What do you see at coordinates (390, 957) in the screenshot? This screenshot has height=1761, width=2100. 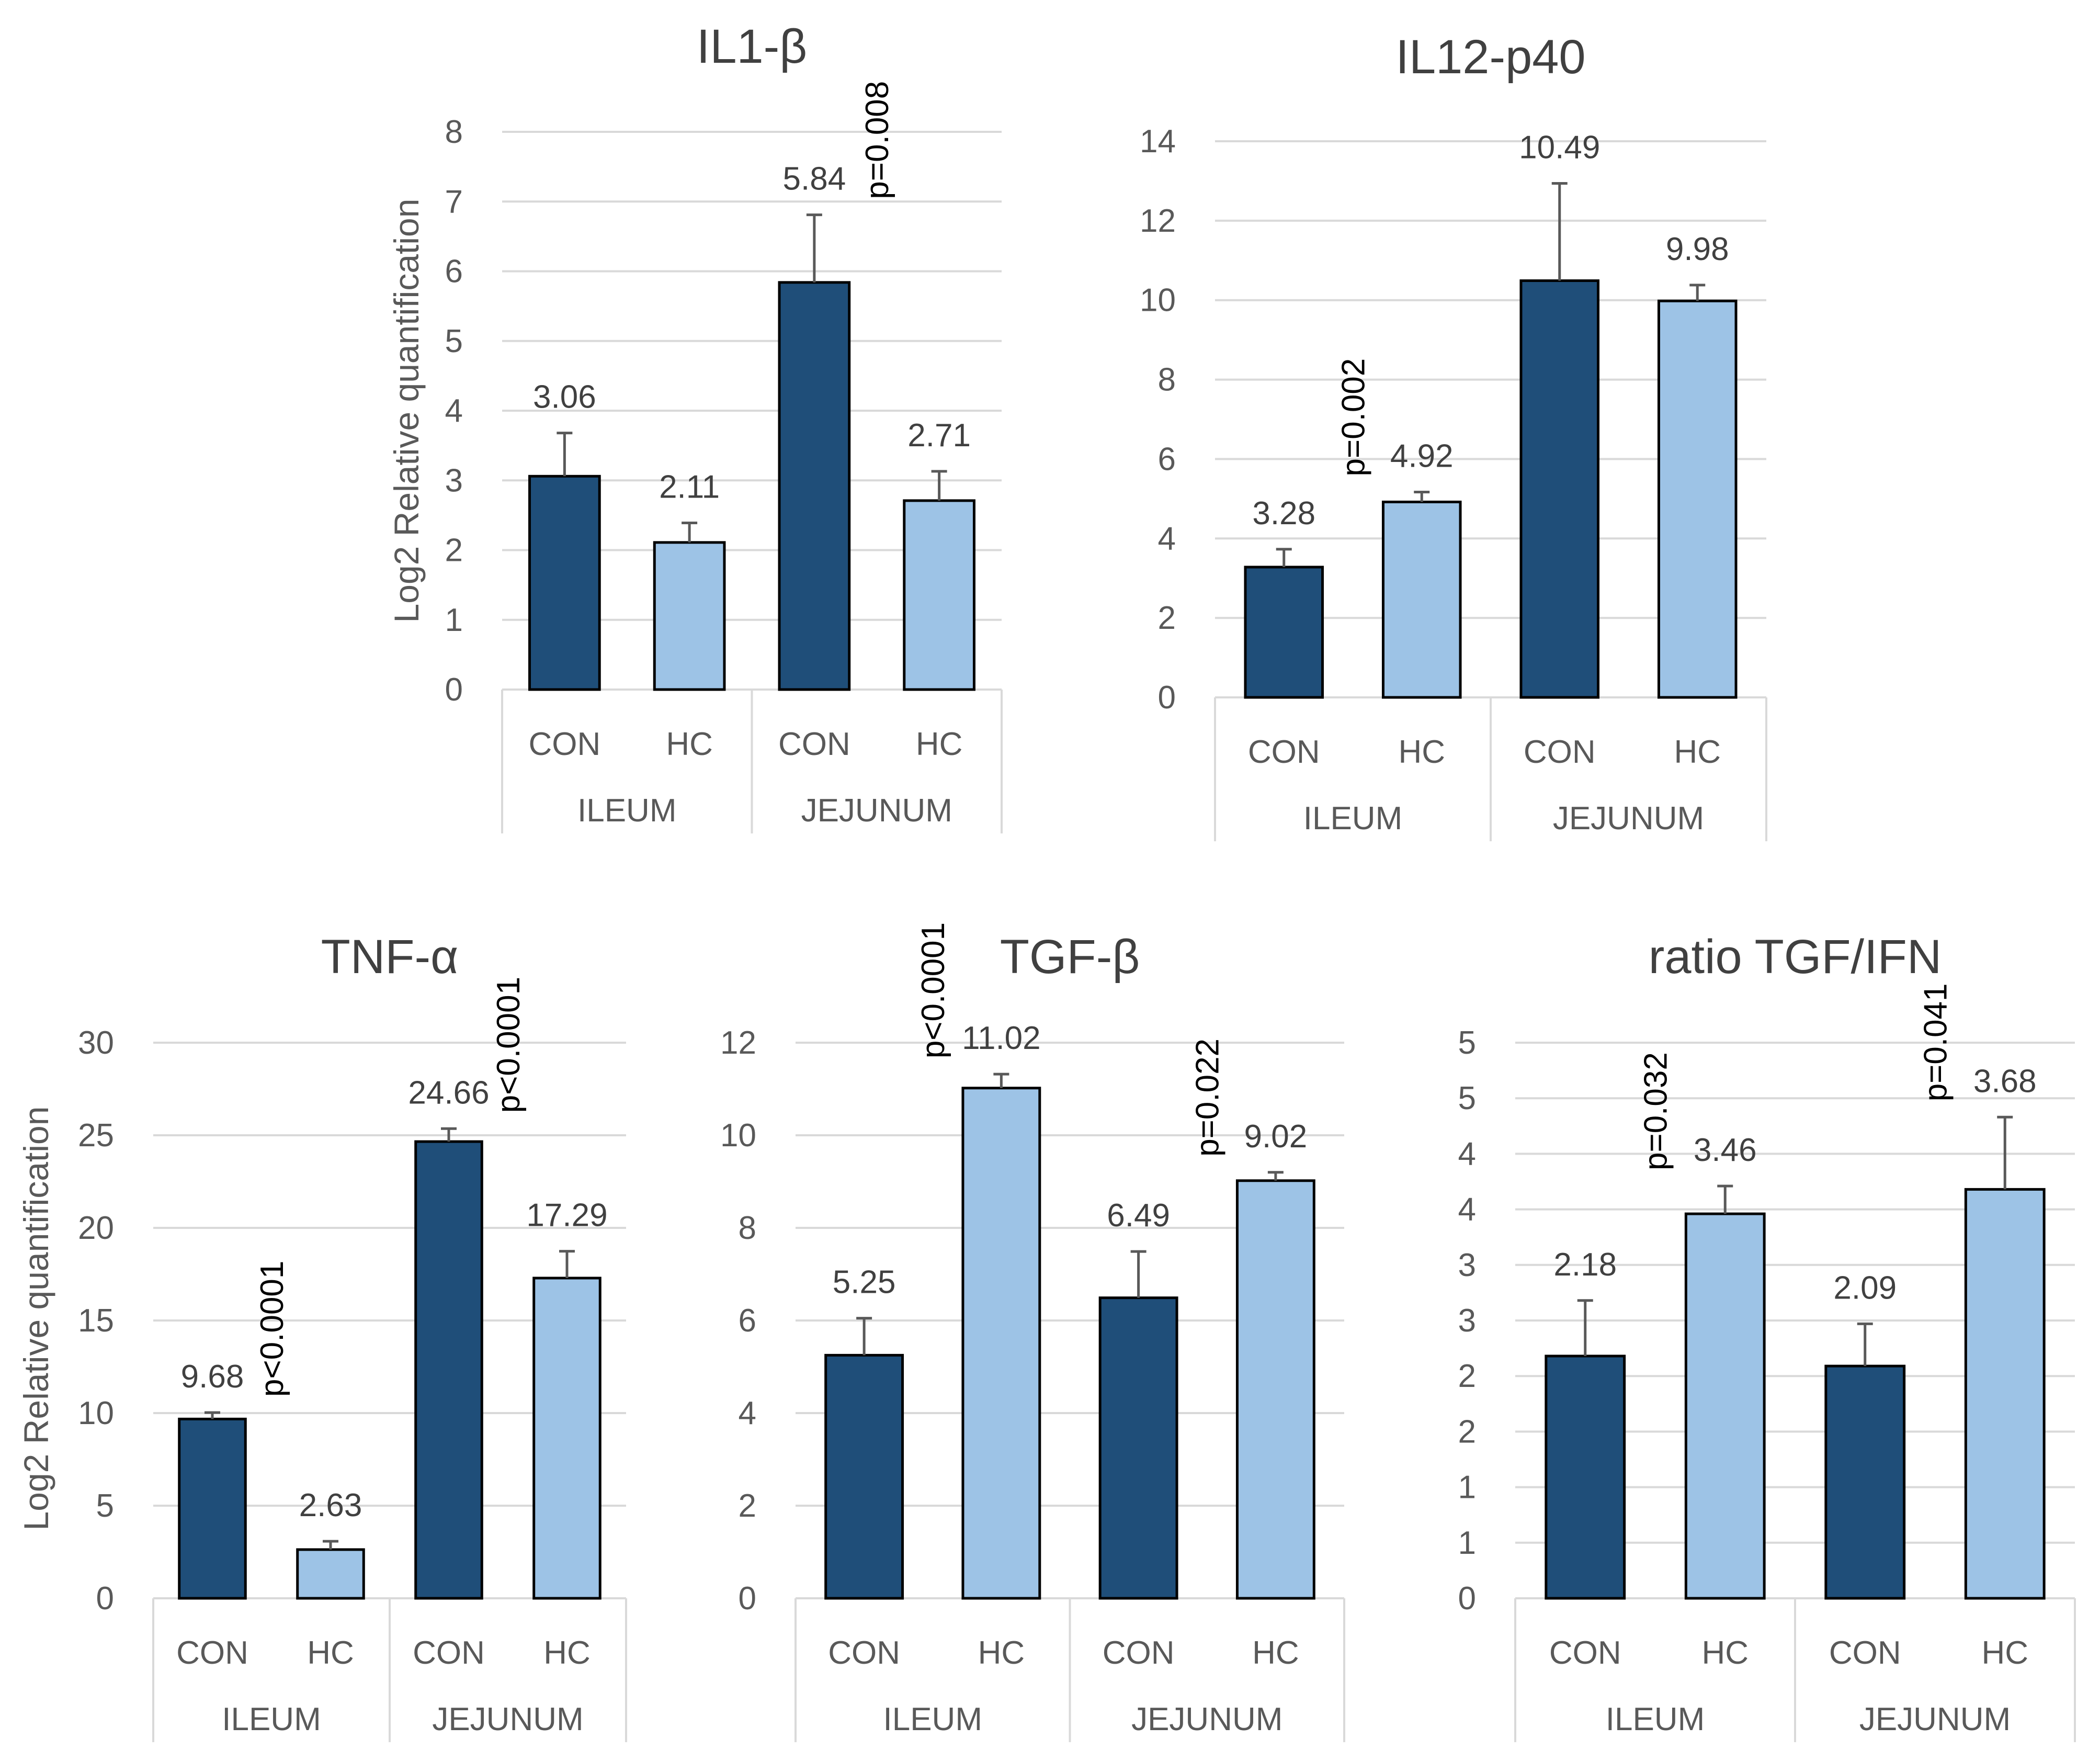 I see `chart-title: TNF-α` at bounding box center [390, 957].